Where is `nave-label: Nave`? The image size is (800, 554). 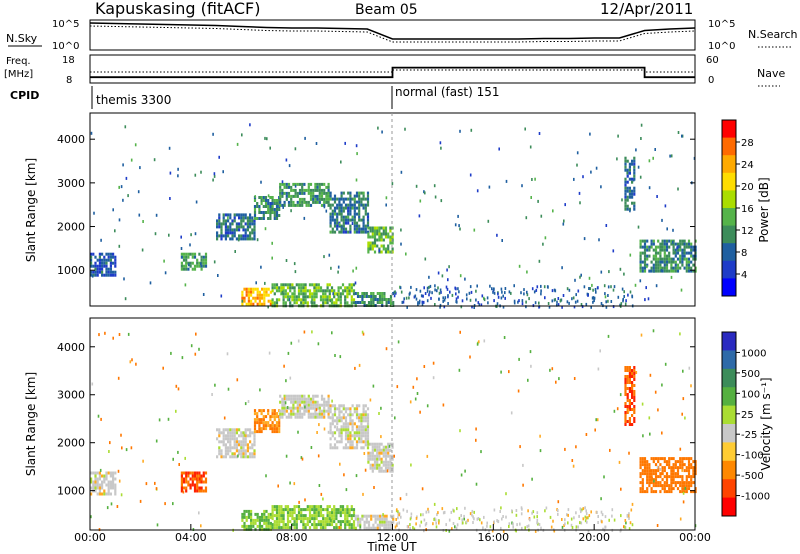 nave-label: Nave is located at coordinates (771, 73).